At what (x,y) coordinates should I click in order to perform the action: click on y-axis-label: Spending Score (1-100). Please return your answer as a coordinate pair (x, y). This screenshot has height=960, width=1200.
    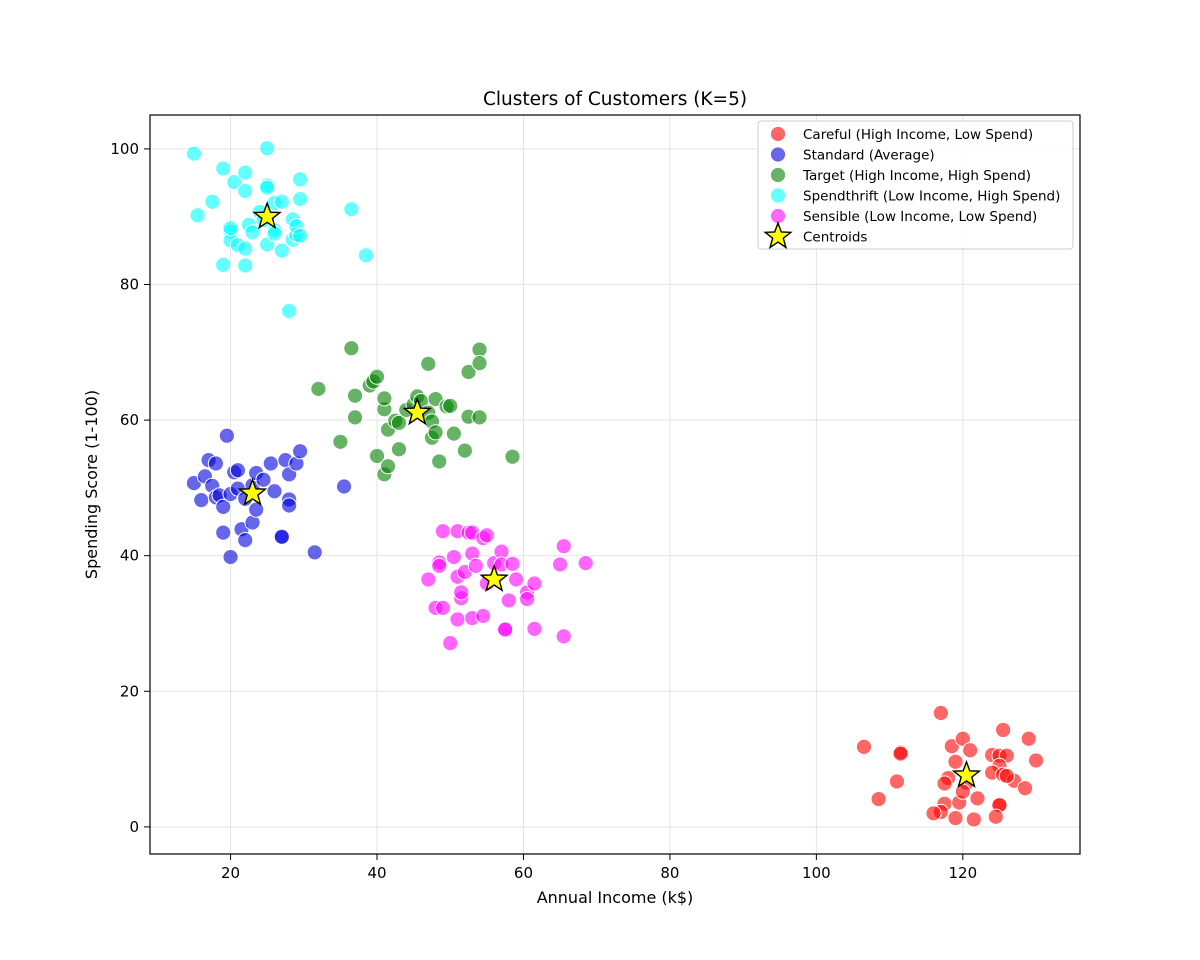
    Looking at the image, I should click on (91, 484).